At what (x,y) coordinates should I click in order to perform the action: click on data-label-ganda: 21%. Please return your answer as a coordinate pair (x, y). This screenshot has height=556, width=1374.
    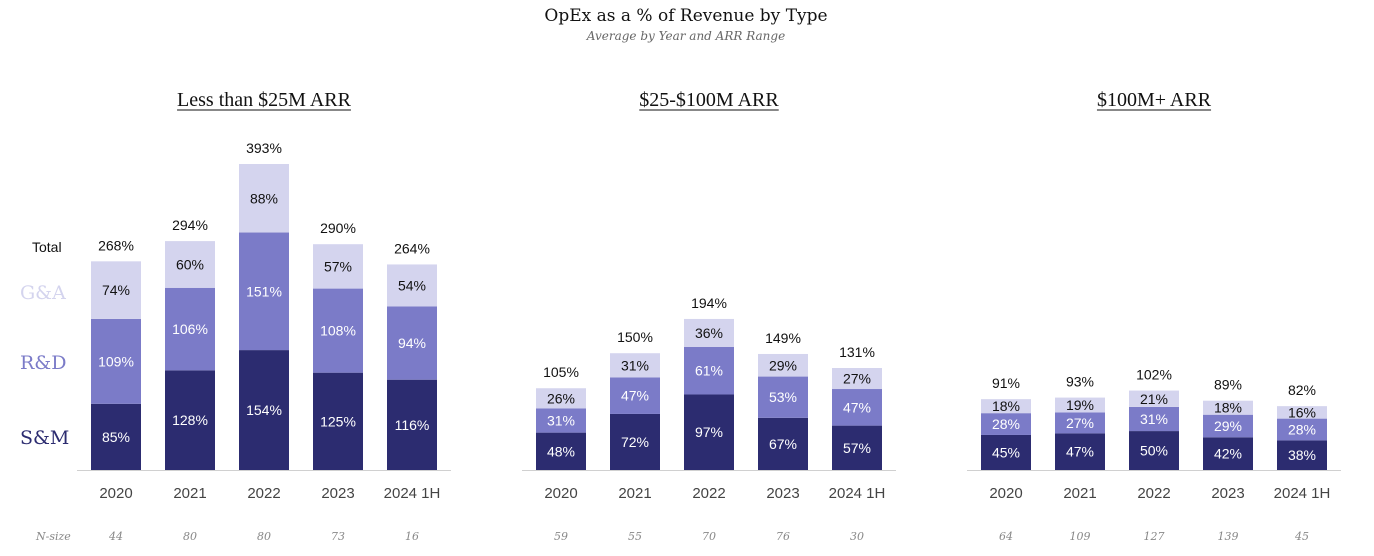
    Looking at the image, I should click on (1154, 399).